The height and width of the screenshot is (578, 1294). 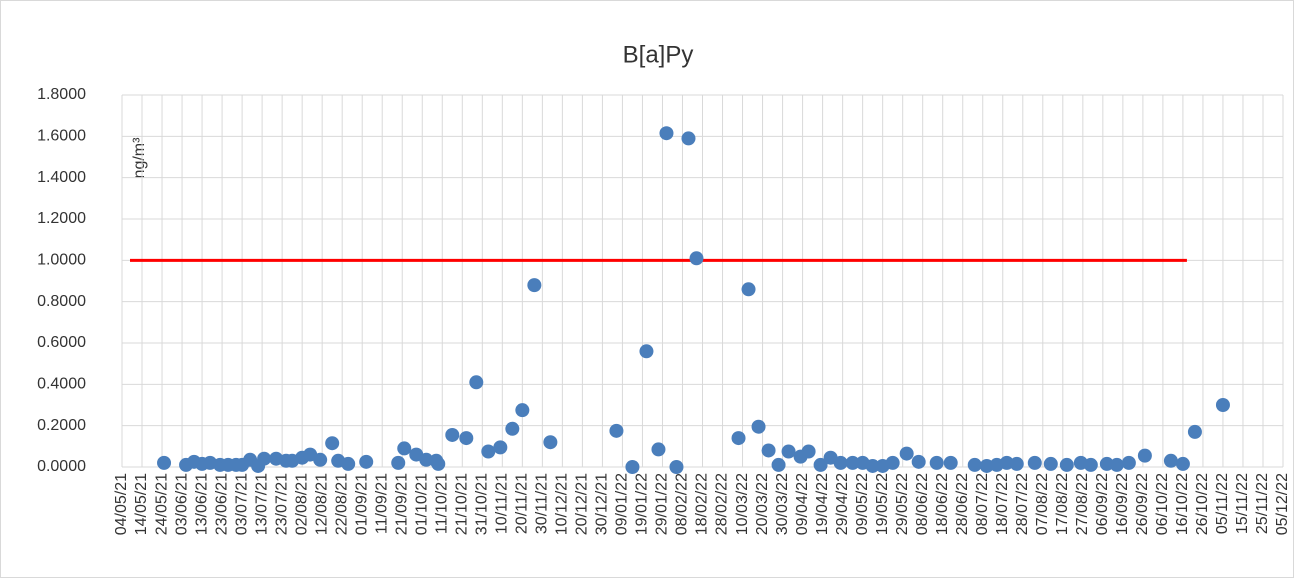 What do you see at coordinates (61, 384) in the screenshot?
I see `y-tick-label: 0.4000` at bounding box center [61, 384].